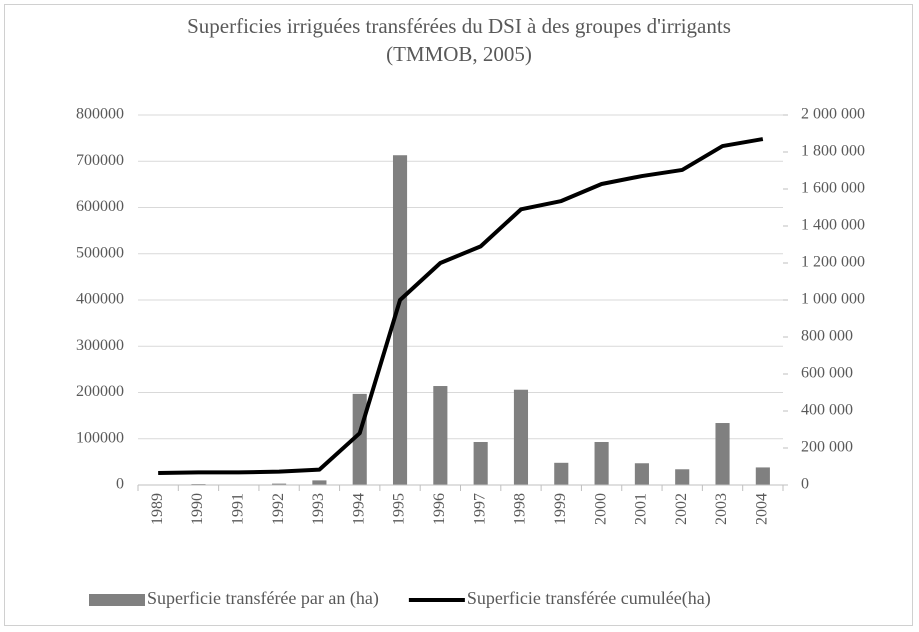 The width and height of the screenshot is (919, 632). Describe the element at coordinates (833, 299) in the screenshot. I see `y2-tick-label: 1 000 000` at that location.